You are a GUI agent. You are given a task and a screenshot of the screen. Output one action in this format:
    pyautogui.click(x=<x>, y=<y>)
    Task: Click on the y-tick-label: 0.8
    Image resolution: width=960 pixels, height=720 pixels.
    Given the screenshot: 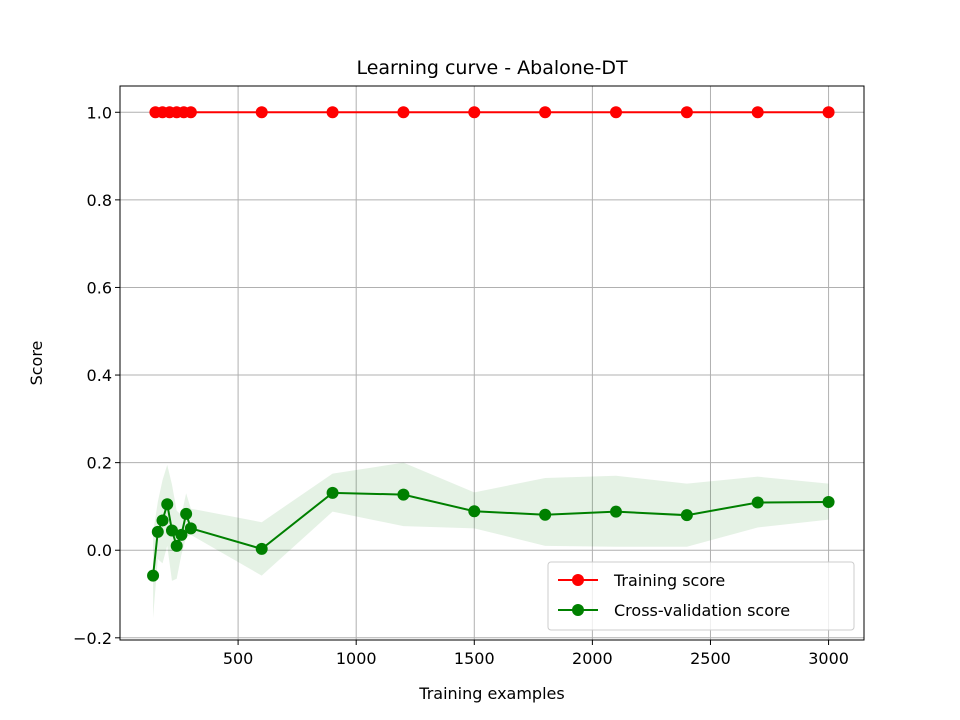 What is the action you would take?
    pyautogui.click(x=99, y=200)
    